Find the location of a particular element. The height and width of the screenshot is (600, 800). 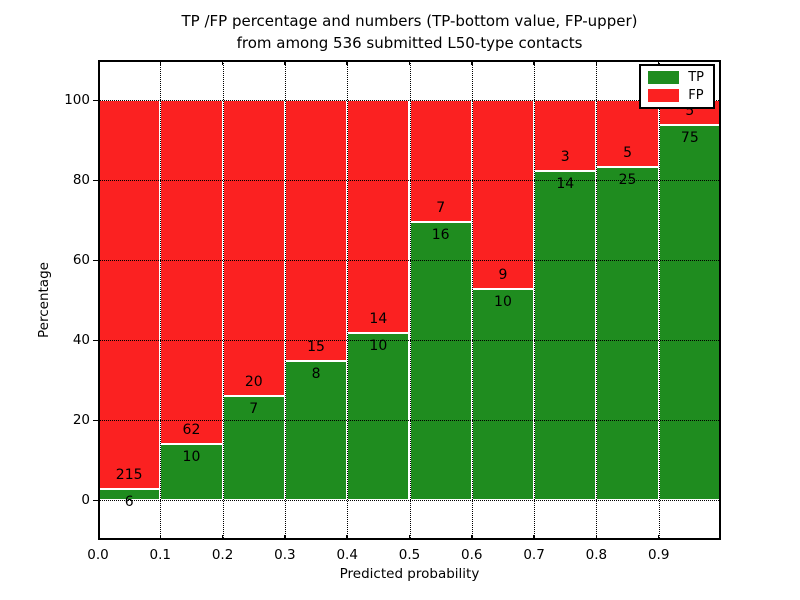

y-tick-label: 60 is located at coordinates (81, 260).